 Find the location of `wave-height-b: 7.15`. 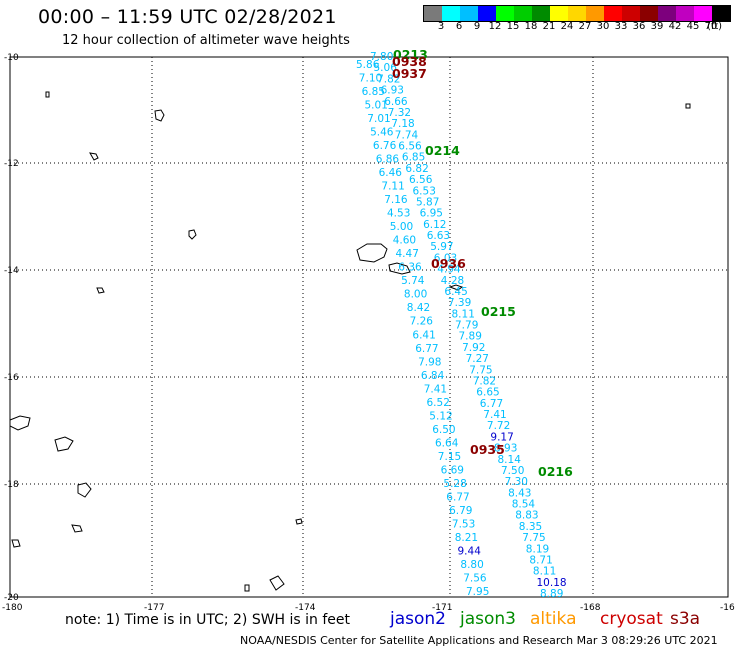

wave-height-b: 7.15 is located at coordinates (449, 457).